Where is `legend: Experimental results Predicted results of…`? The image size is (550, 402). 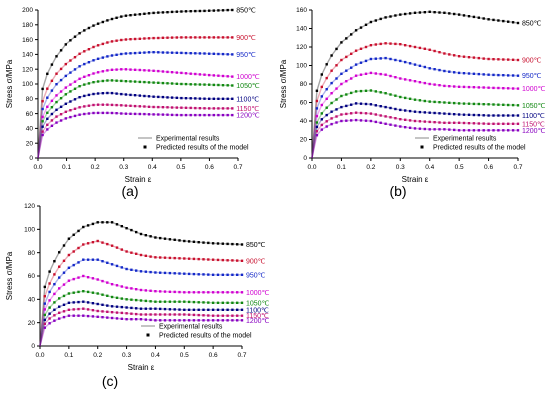
legend: Experimental results Predicted results of… is located at coordinates (196, 332).